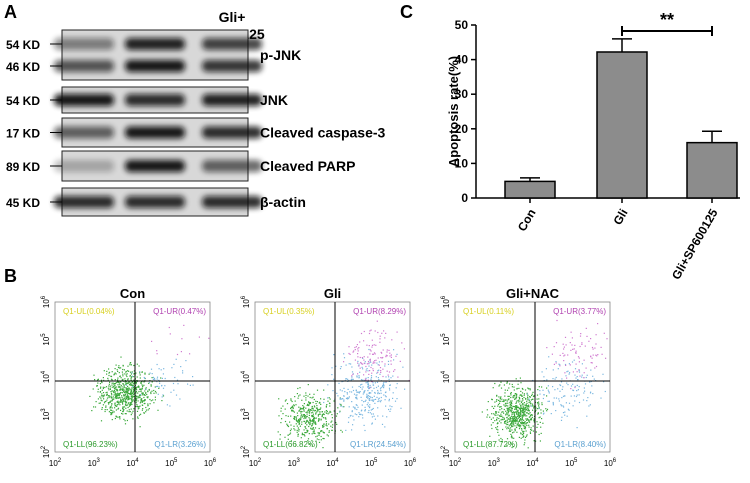 The image size is (750, 483). I want to click on y-axis-label: Apoptosis rate(%), so click(453, 111).